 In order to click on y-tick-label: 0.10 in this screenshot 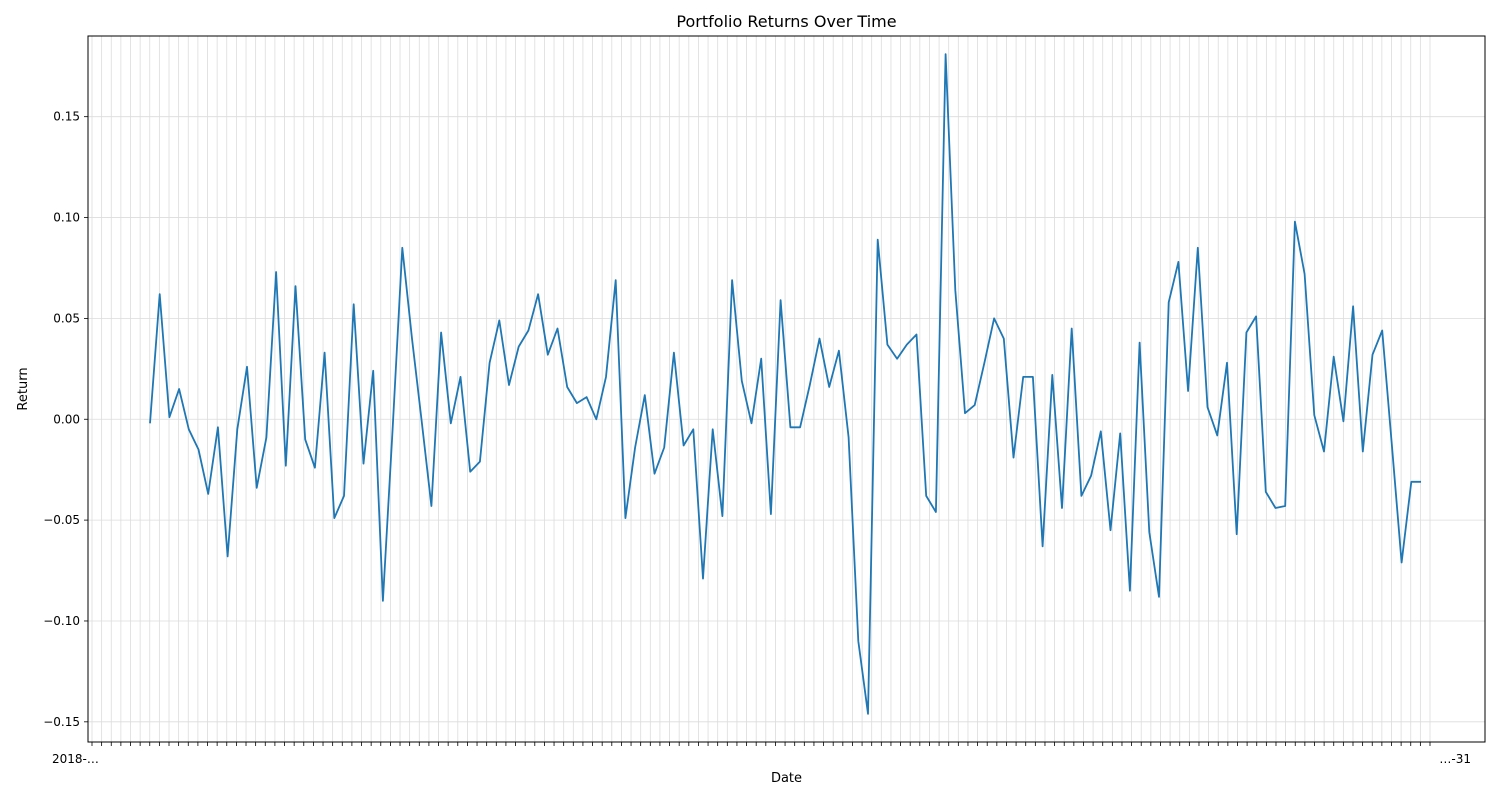, I will do `click(66, 218)`.